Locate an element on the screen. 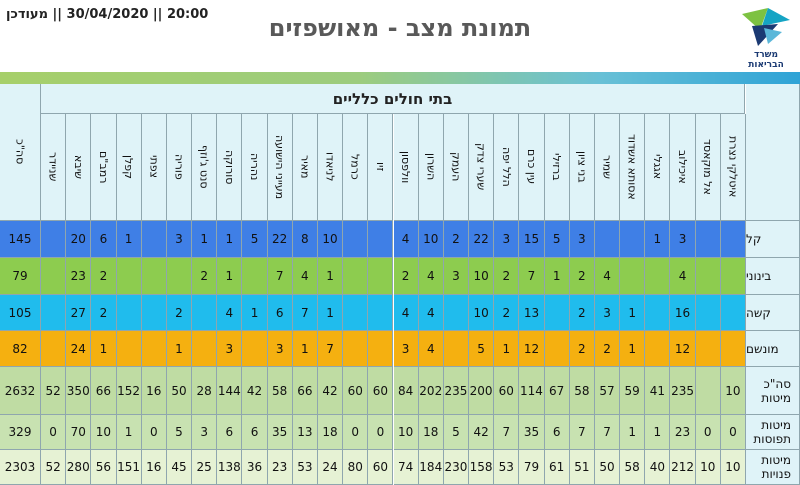  hospital-name: הלל יפה is located at coordinates (506, 167).